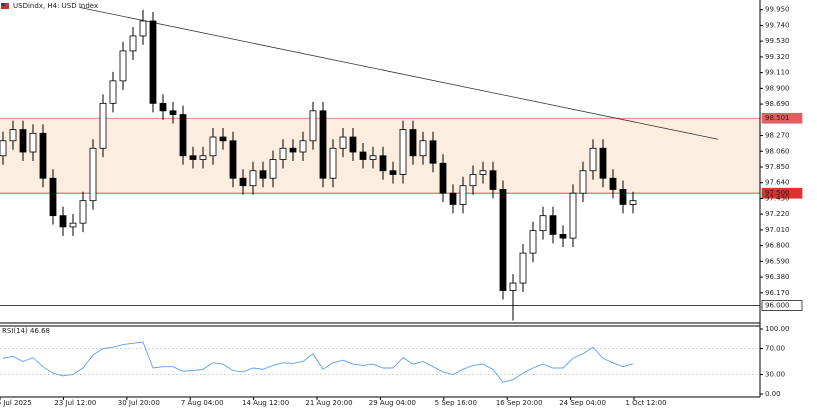 This screenshot has width=817, height=409. Describe the element at coordinates (777, 214) in the screenshot. I see `y-tick-label: 97.220` at that location.